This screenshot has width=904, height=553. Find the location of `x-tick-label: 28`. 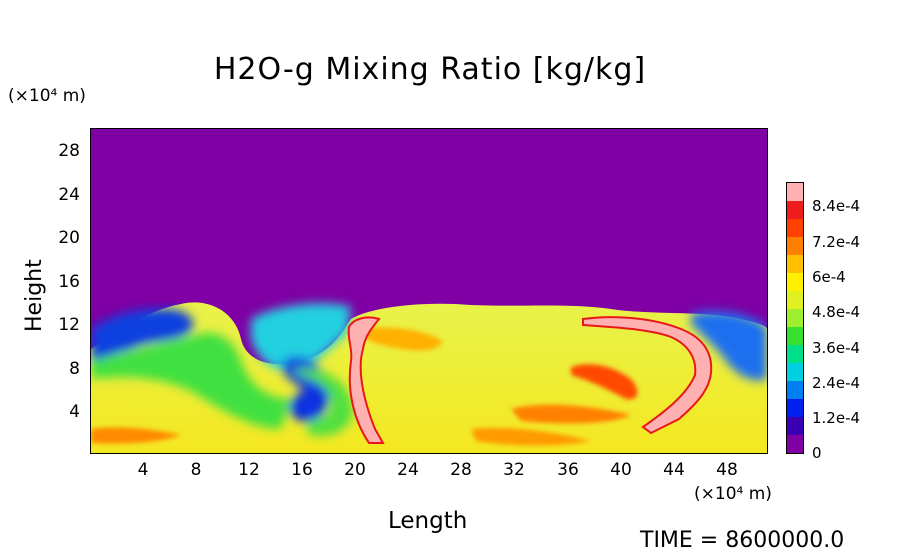

x-tick-label: 28 is located at coordinates (461, 470).